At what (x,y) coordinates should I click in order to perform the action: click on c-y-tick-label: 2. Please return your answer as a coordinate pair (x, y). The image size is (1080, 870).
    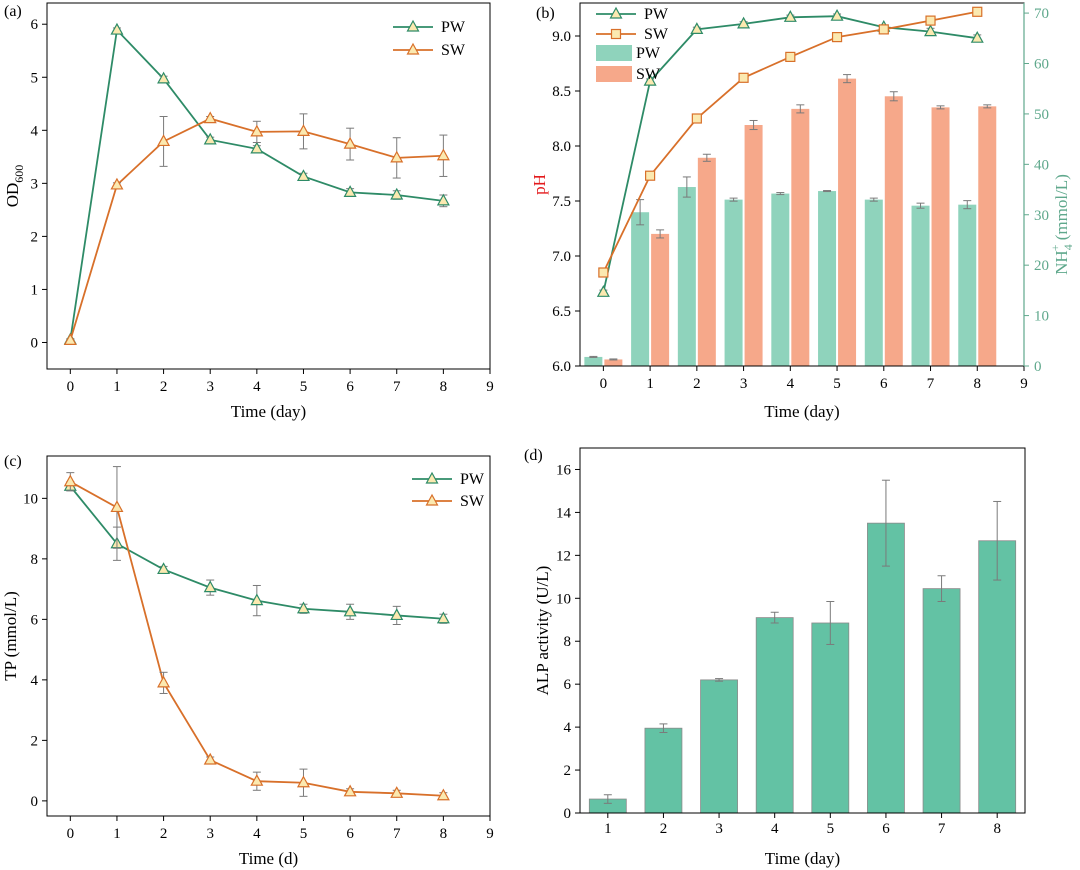
    Looking at the image, I should click on (35, 741).